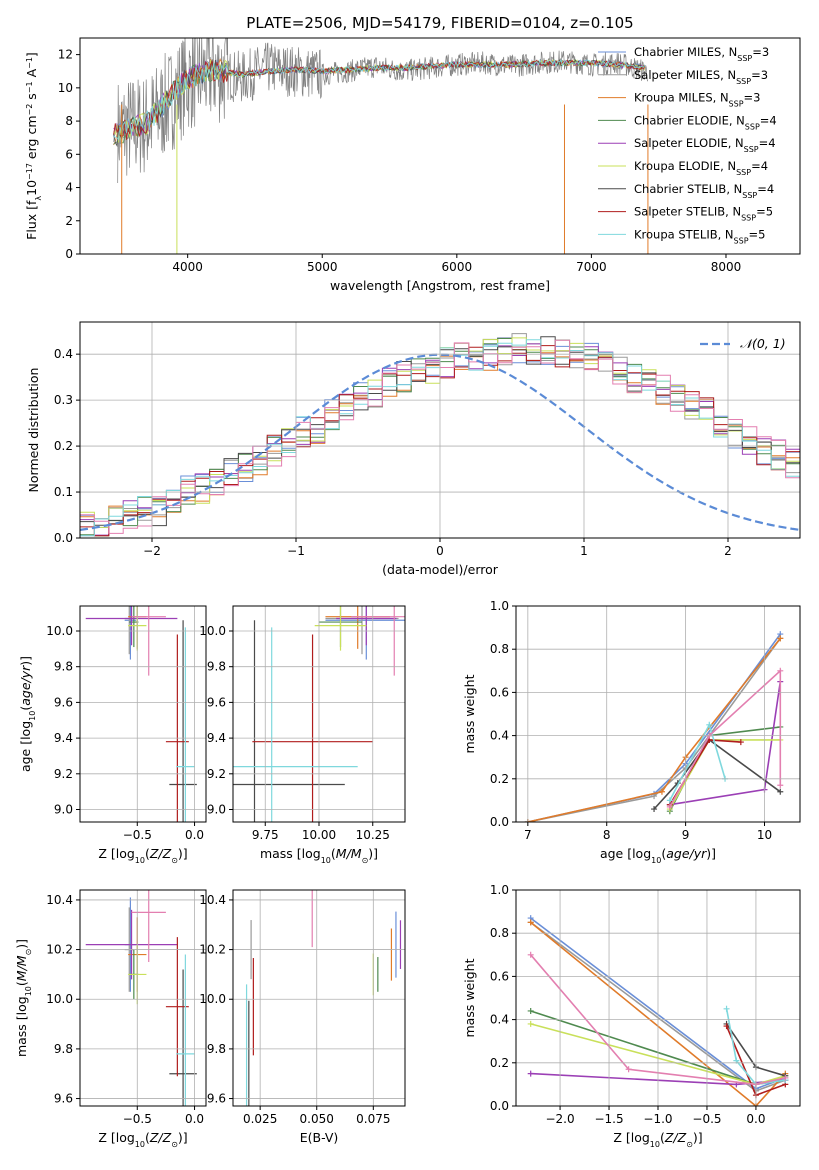  Describe the element at coordinates (317, 1119) in the screenshot. I see `x-tick-label: 0.050` at that location.